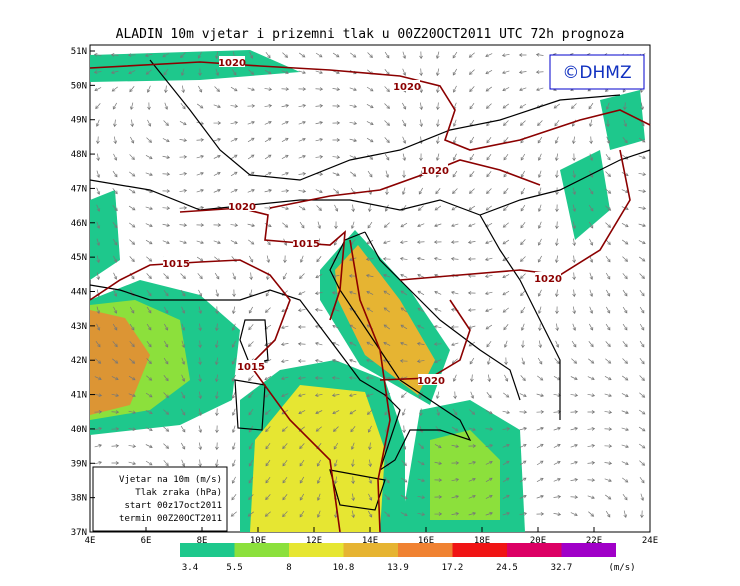 This screenshot has width=740, height=586. Describe the element at coordinates (385, 320) in the screenshot. I see `shade` at that location.